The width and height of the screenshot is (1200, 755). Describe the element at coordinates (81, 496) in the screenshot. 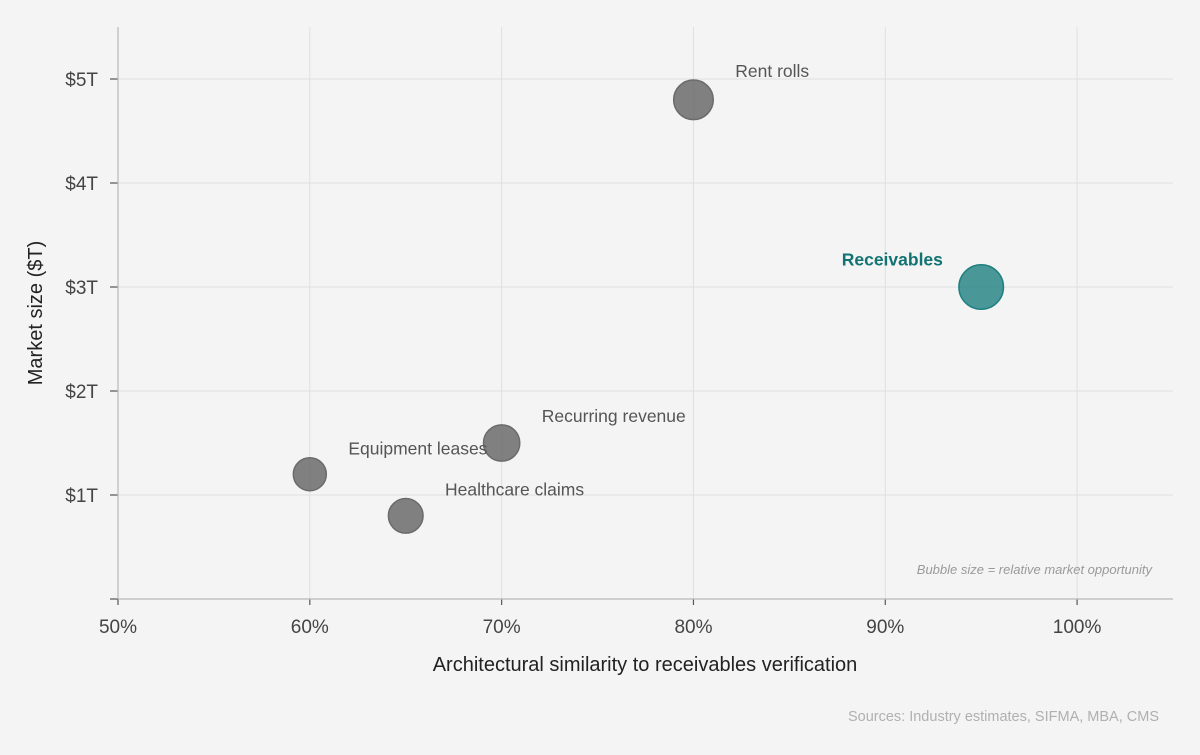

I see `y-tick-label: $1T` at that location.